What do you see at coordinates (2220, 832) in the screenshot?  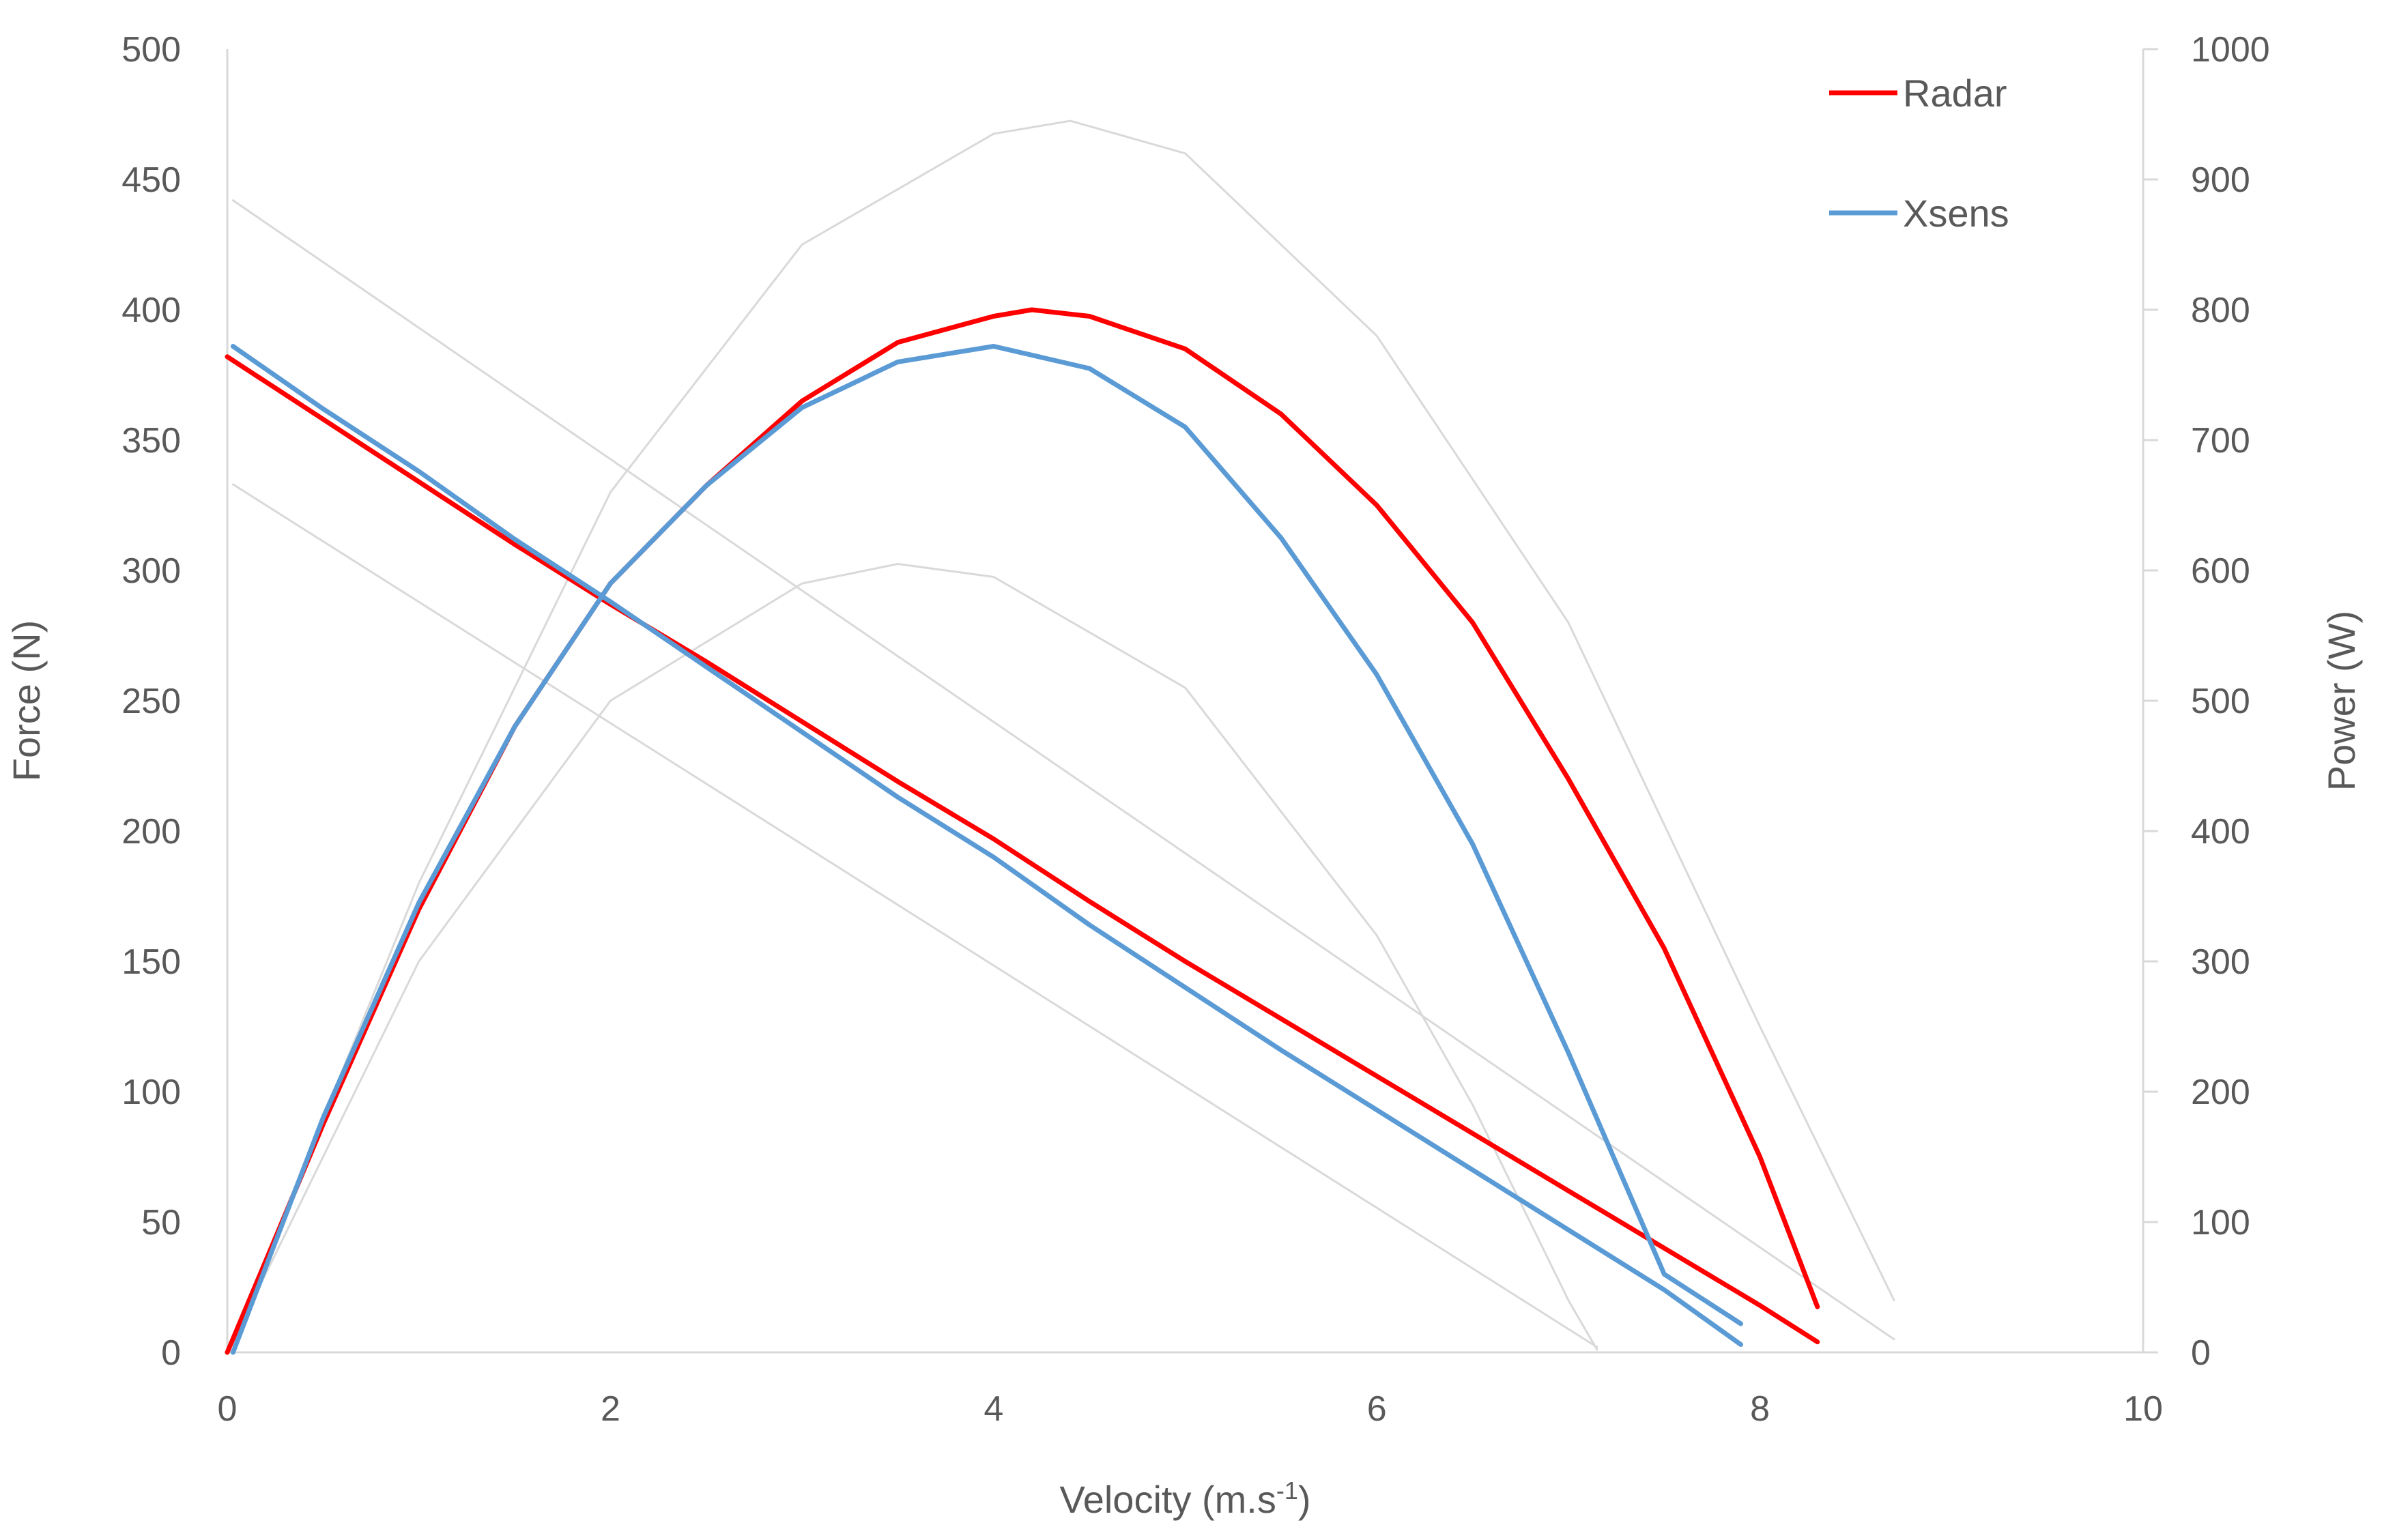 I see `right-y-tick-label: 400` at bounding box center [2220, 832].